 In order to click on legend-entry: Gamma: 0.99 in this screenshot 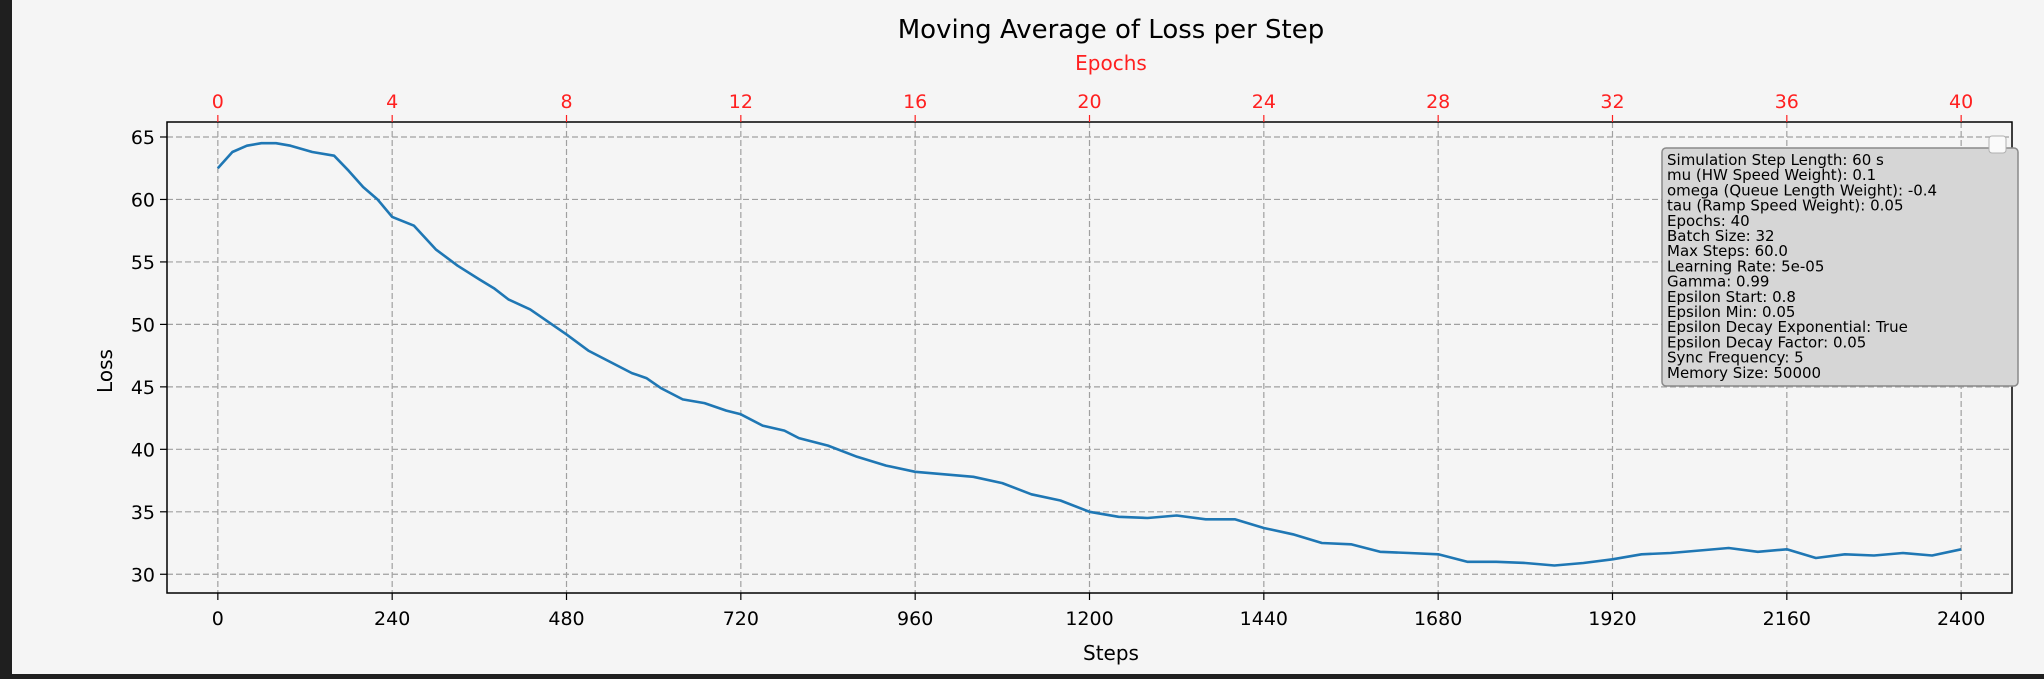, I will do `click(1718, 282)`.